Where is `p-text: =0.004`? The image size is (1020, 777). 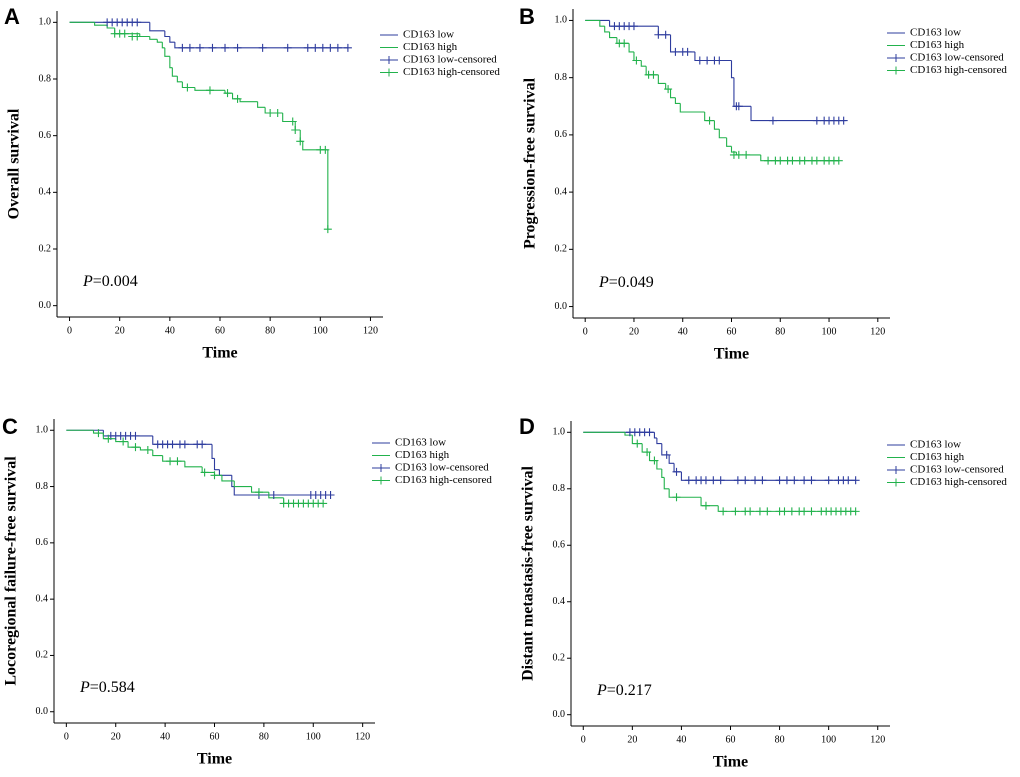
p-text: =0.004 is located at coordinates (115, 281).